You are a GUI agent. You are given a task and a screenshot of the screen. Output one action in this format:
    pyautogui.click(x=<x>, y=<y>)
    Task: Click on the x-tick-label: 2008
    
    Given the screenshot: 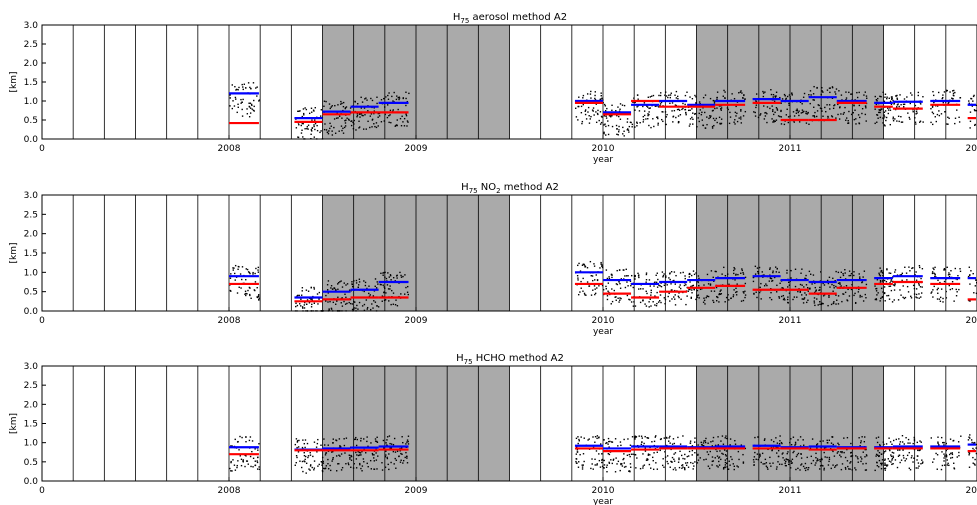 What is the action you would take?
    pyautogui.click(x=229, y=149)
    